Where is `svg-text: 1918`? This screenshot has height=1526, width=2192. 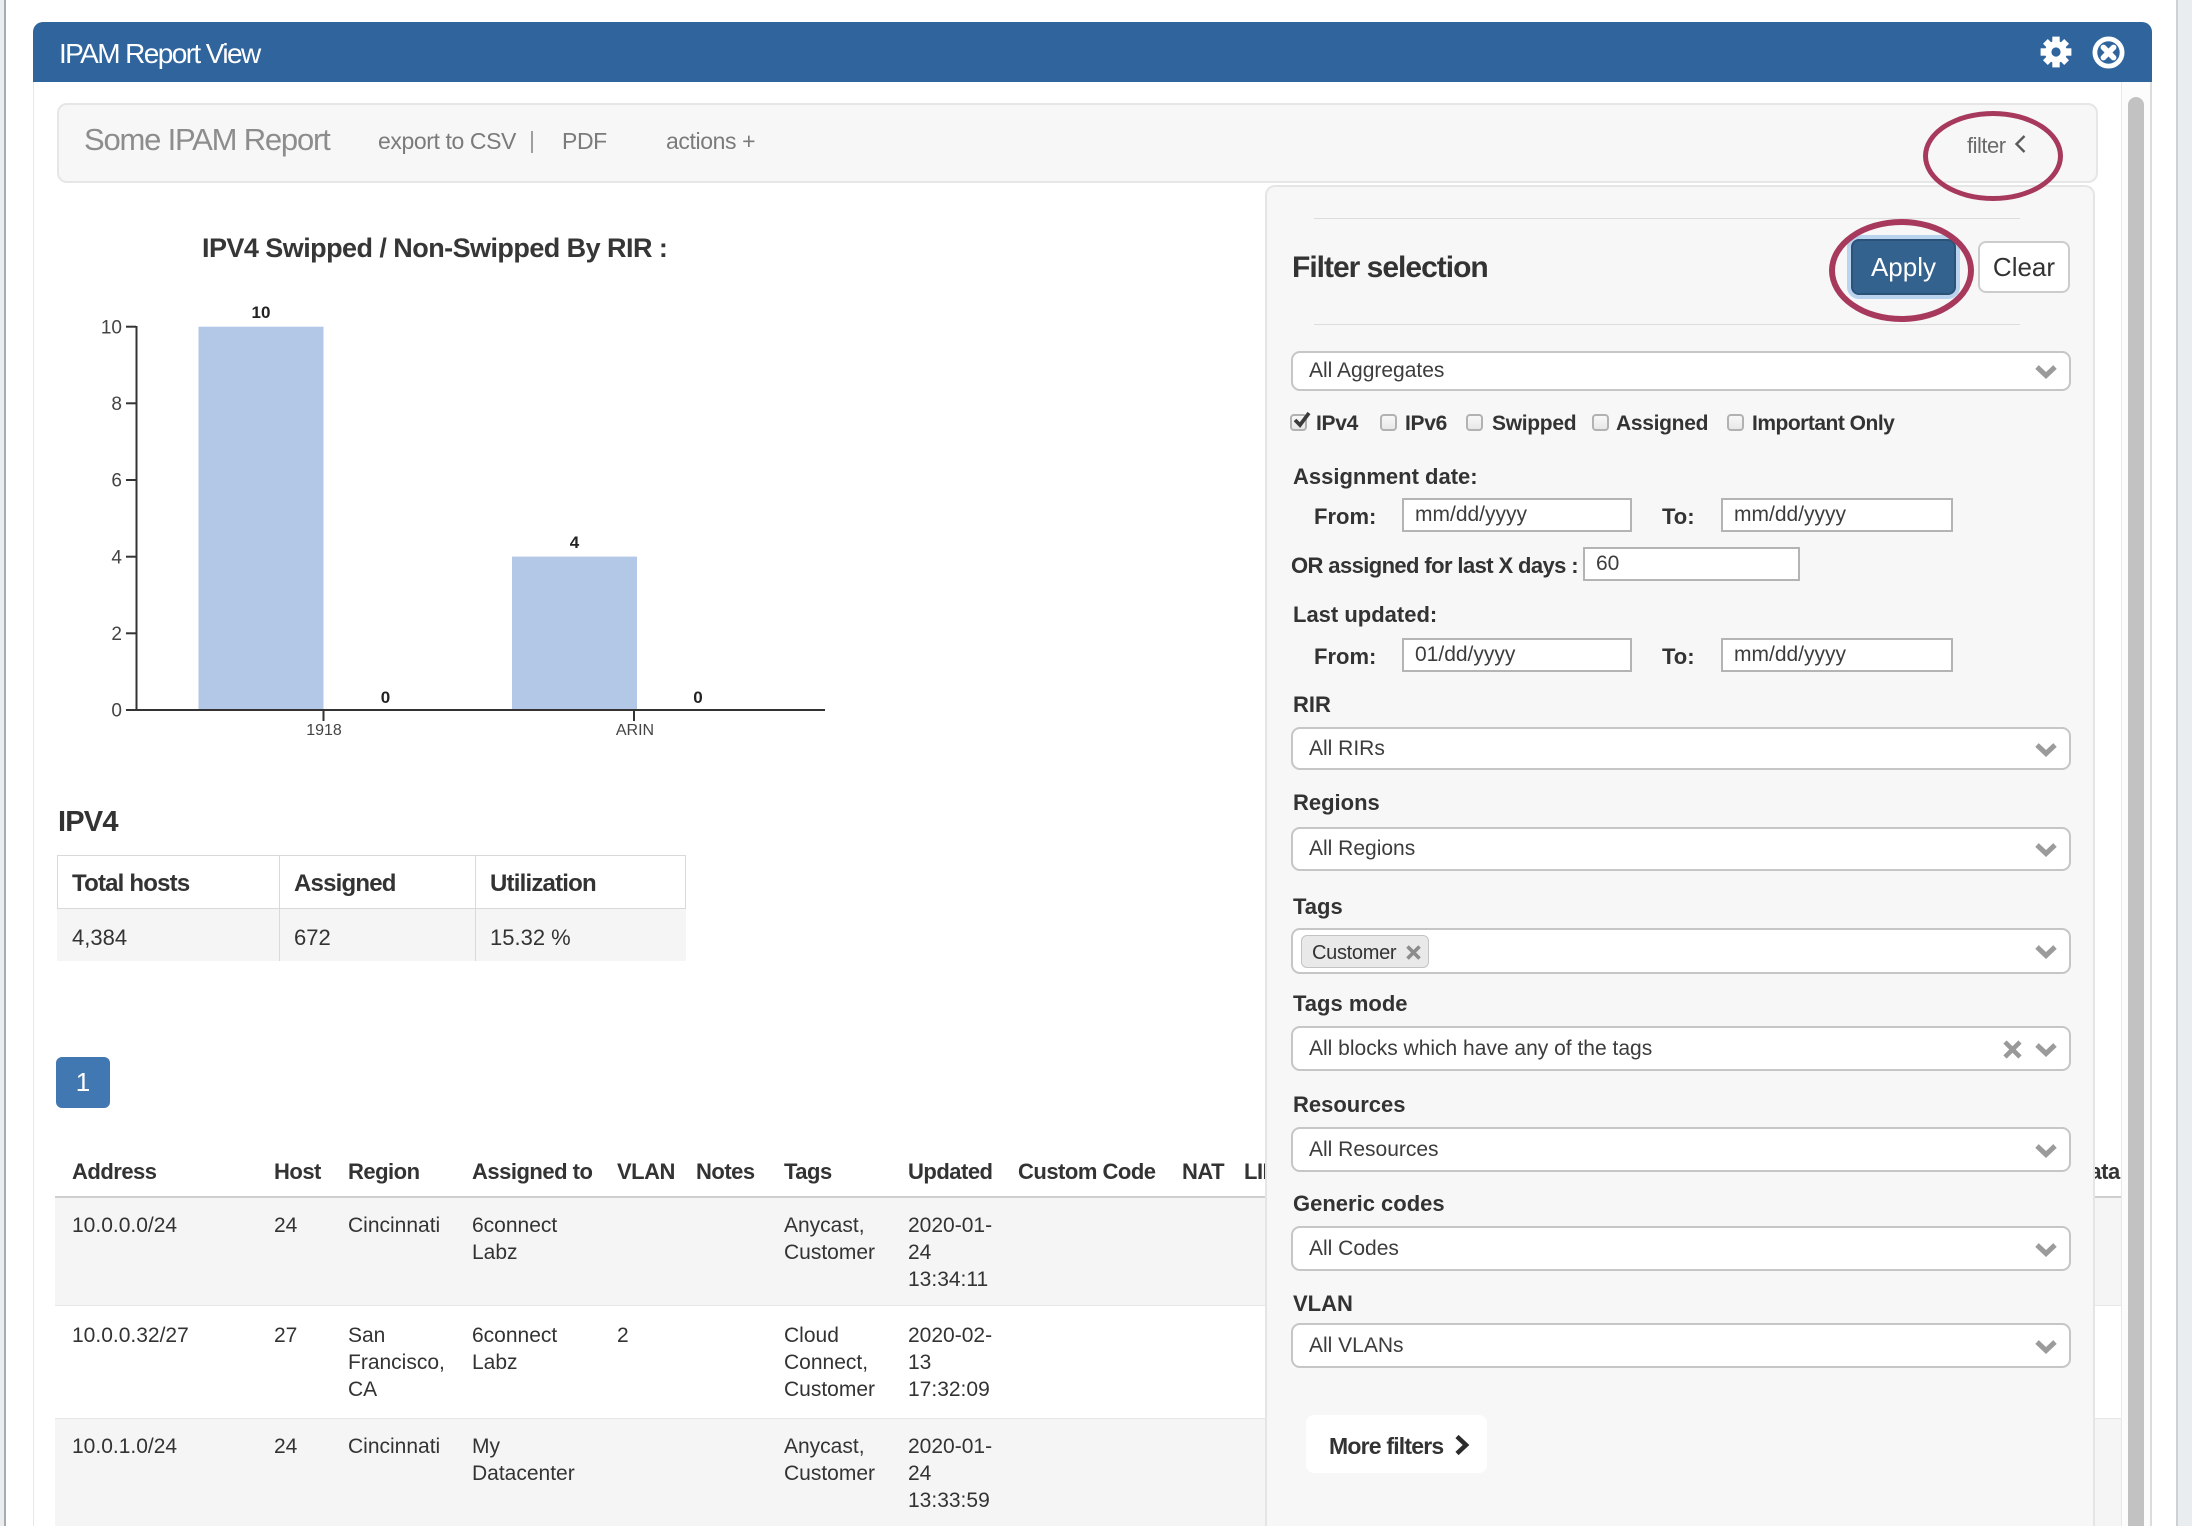
svg-text: 1918 is located at coordinates (324, 730).